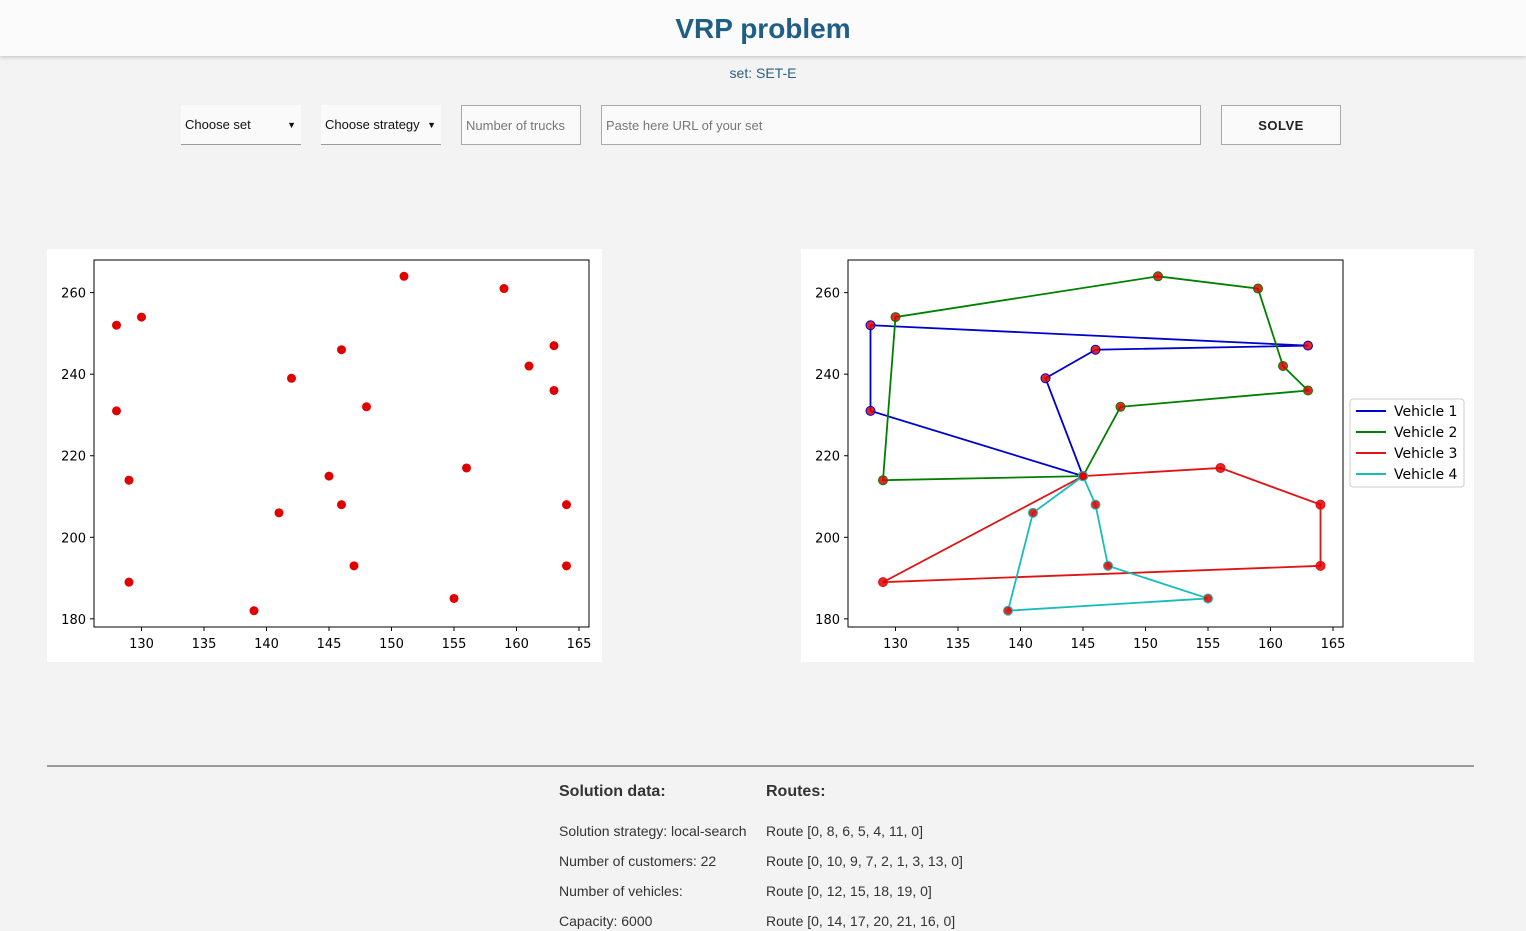 The image size is (1526, 931). What do you see at coordinates (606, 921) in the screenshot?
I see `solution-capacity: Capacity: 6000` at bounding box center [606, 921].